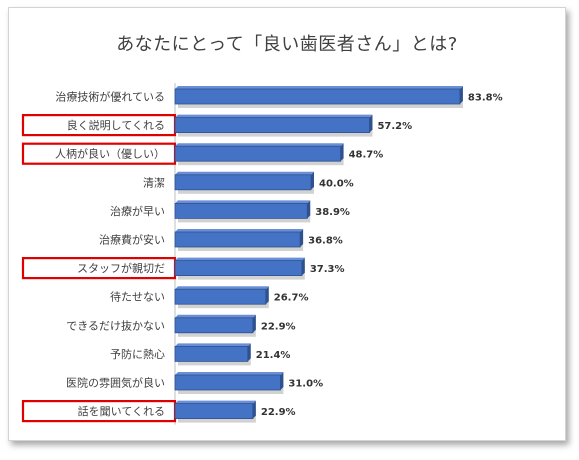 This screenshot has width=579, height=460. Describe the element at coordinates (154, 182) in the screenshot. I see `category-label: 清潔` at that location.